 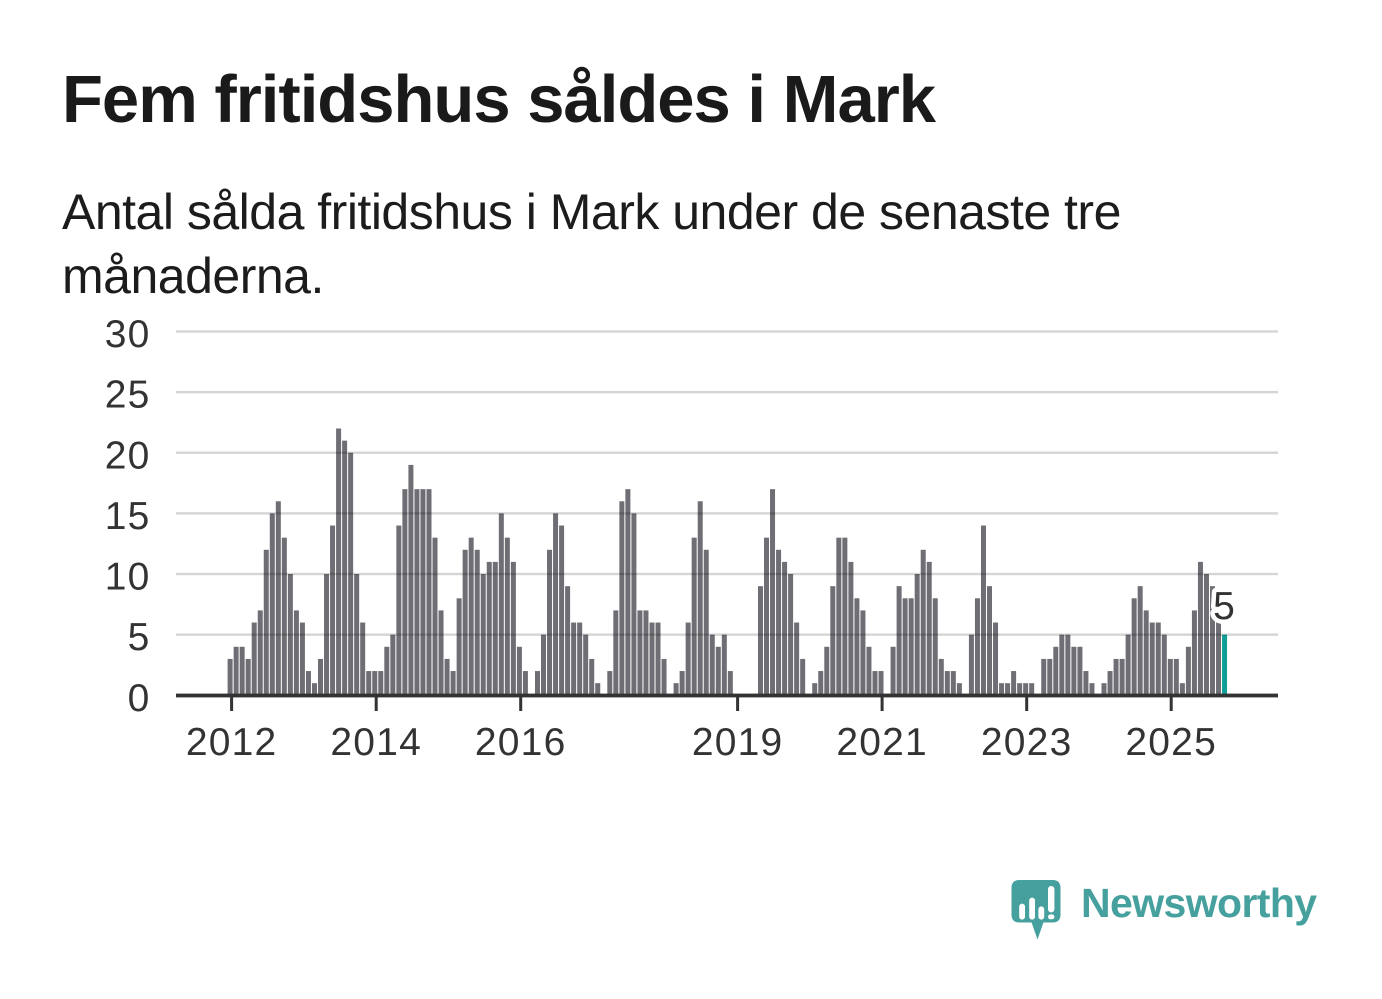 What do you see at coordinates (232, 742) in the screenshot?
I see `svg-text: 2012` at bounding box center [232, 742].